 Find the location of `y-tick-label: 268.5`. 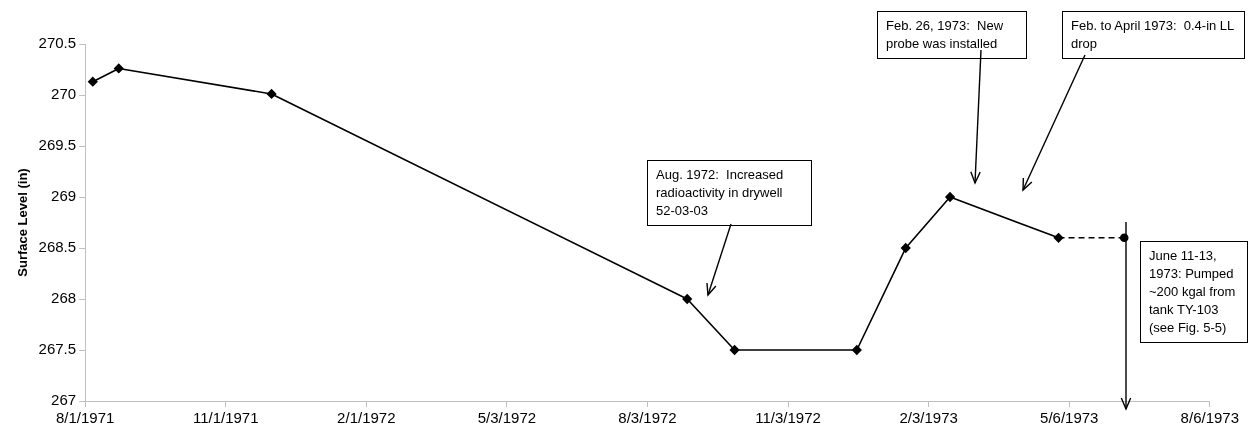

y-tick-label: 268.5 is located at coordinates (57, 247).